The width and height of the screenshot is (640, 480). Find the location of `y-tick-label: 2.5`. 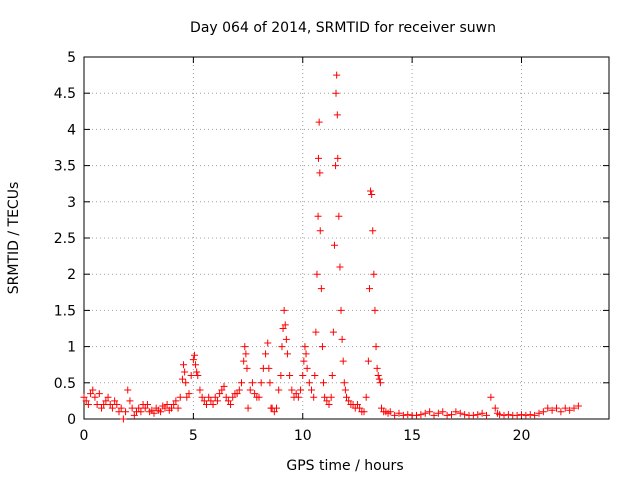

y-tick-label: 2.5 is located at coordinates (65, 239).